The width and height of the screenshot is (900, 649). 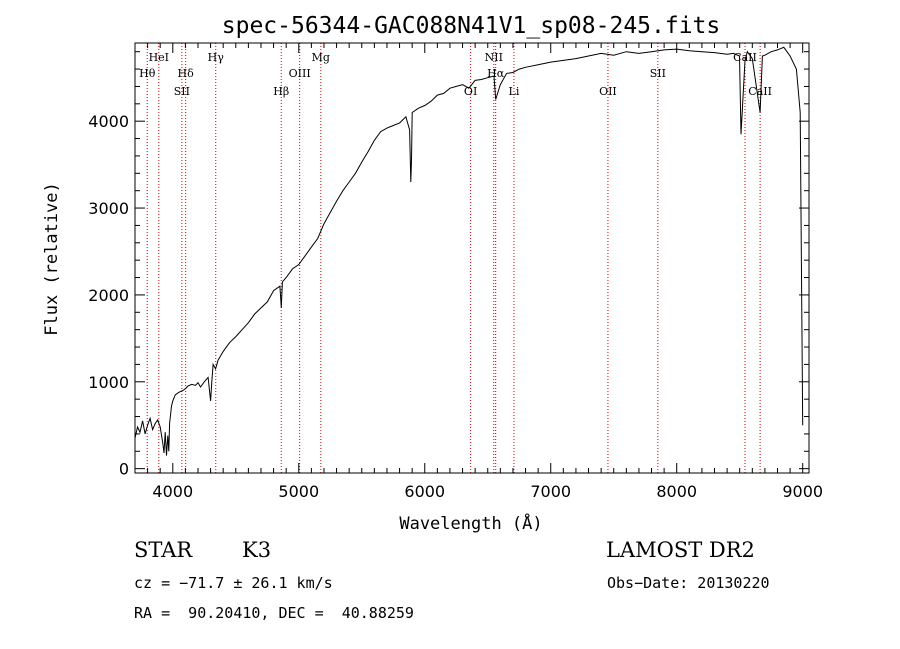 What do you see at coordinates (108, 382) in the screenshot?
I see `y-tick-label: 1000` at bounding box center [108, 382].